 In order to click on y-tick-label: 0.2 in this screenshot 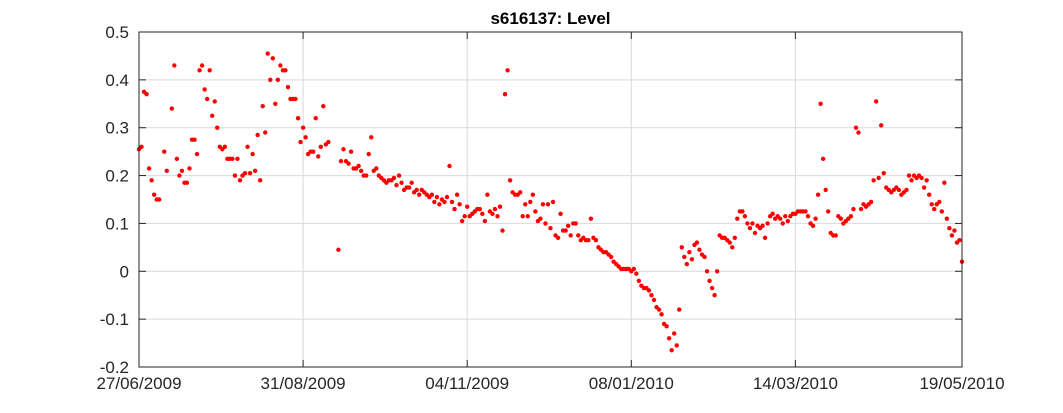, I will do `click(117, 176)`.